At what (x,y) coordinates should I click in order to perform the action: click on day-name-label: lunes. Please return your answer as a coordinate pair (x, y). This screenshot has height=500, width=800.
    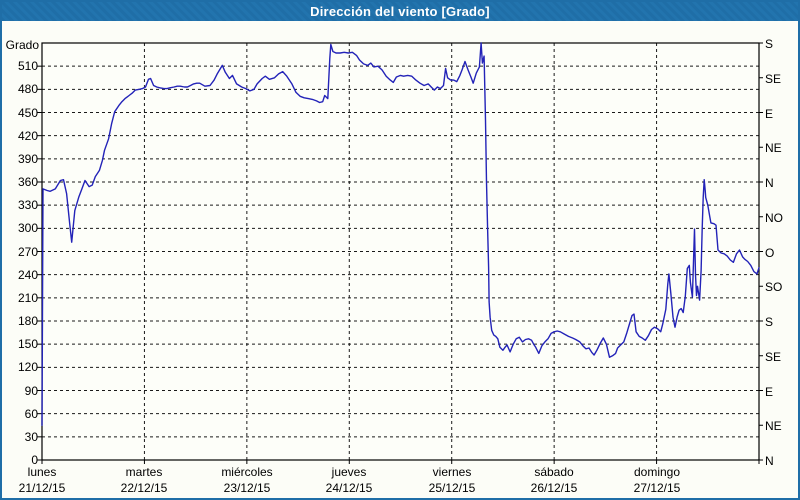
    Looking at the image, I should click on (42, 472).